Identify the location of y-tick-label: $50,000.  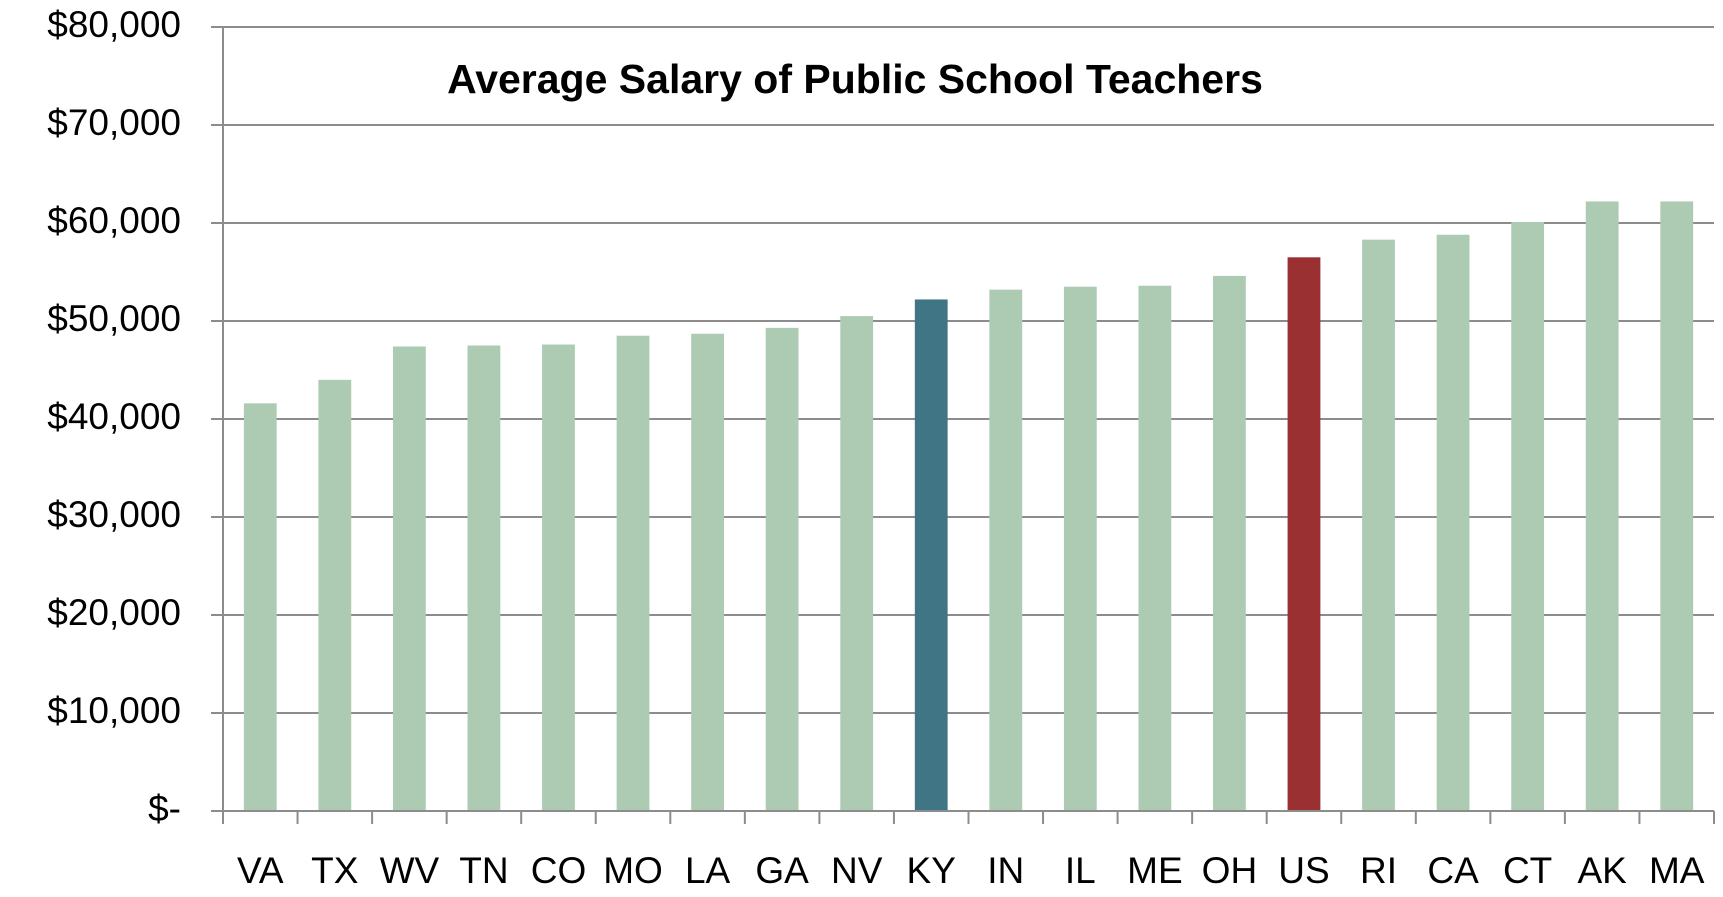
(114, 318).